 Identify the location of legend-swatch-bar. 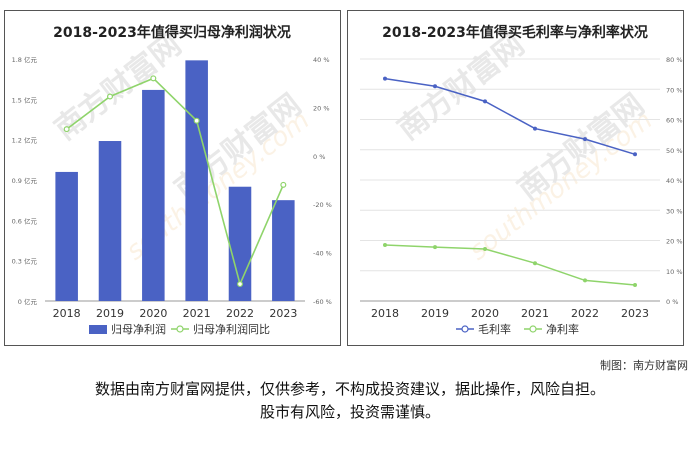
(98, 329).